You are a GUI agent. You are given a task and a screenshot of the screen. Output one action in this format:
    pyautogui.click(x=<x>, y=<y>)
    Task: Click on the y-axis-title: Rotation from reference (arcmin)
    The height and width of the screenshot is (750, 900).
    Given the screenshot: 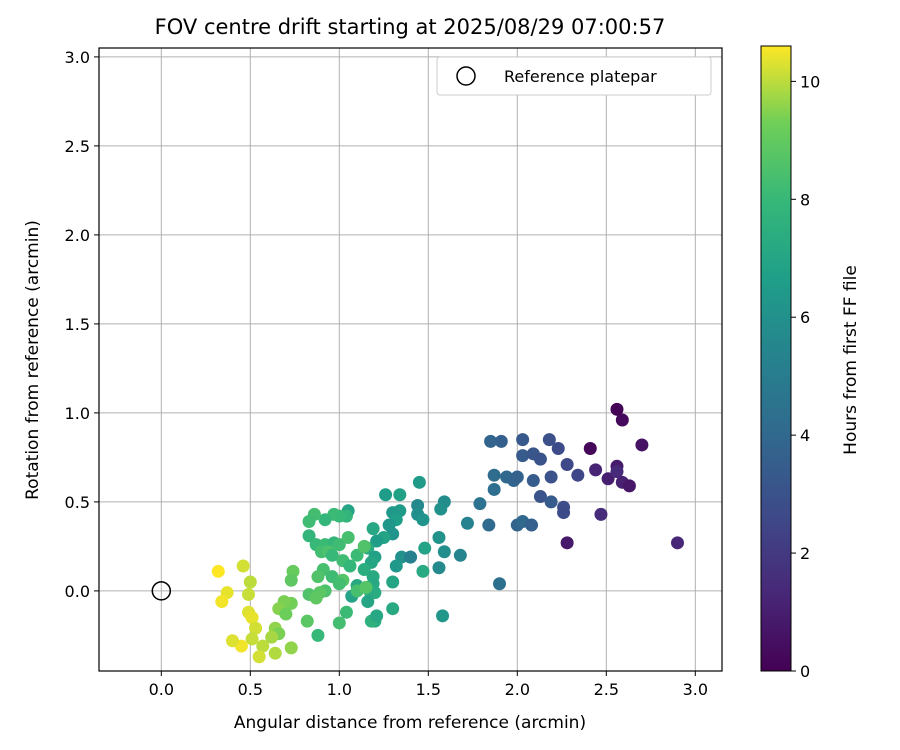 What is the action you would take?
    pyautogui.click(x=33, y=360)
    